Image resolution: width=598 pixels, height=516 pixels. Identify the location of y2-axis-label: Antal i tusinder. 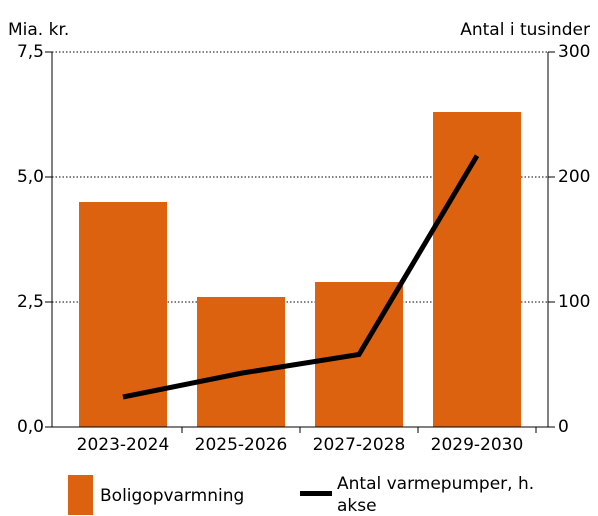
(525, 30).